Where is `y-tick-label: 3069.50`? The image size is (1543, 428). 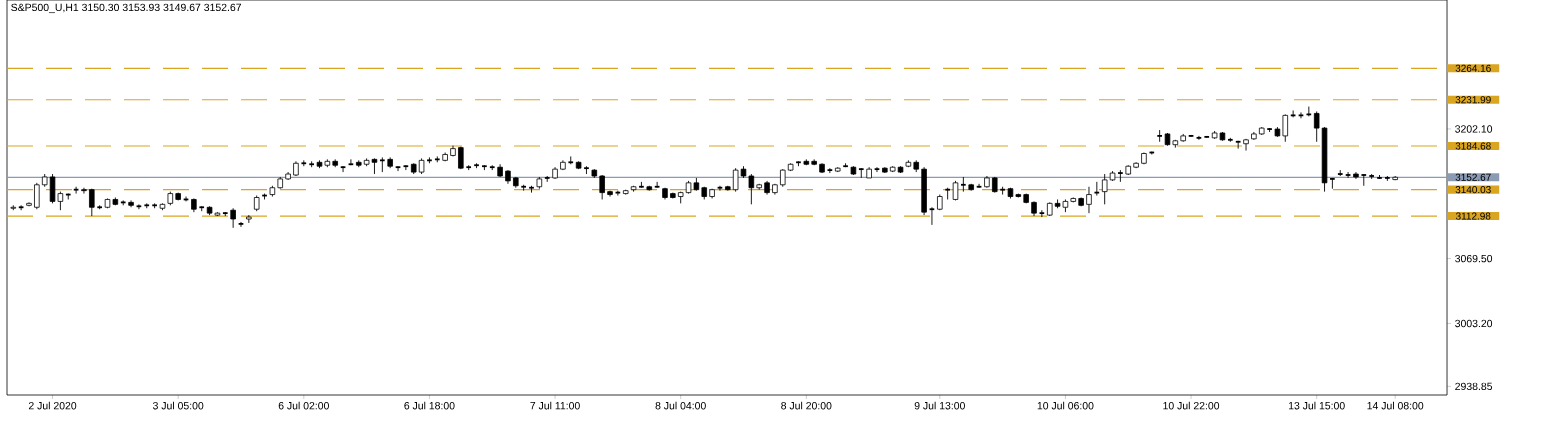
y-tick-label: 3069.50 is located at coordinates (1474, 258).